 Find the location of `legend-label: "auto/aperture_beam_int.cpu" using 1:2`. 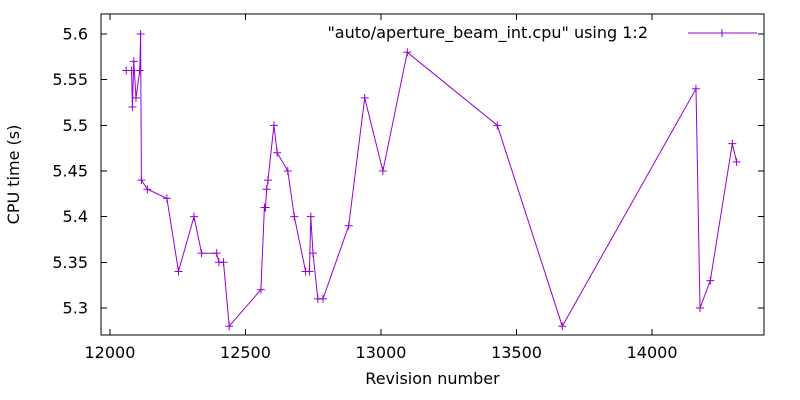

legend-label: "auto/aperture_beam_int.cpu" using 1:2 is located at coordinates (487, 33).